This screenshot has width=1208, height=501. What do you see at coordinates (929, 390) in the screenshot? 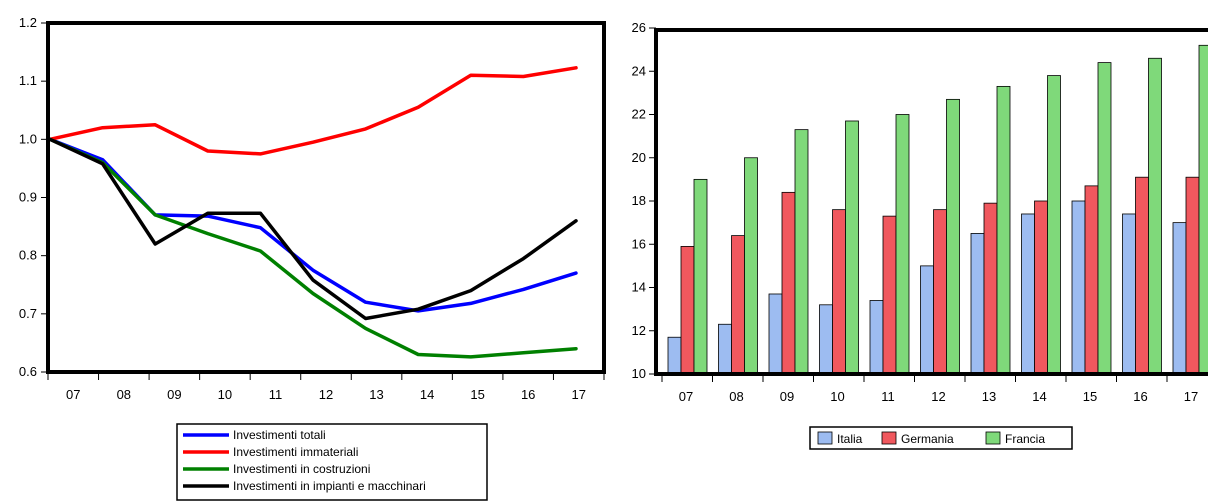
I see `bar-chart-x-axis: 07 08 09 10 11 12 13 14 15 16 17` at bounding box center [929, 390].